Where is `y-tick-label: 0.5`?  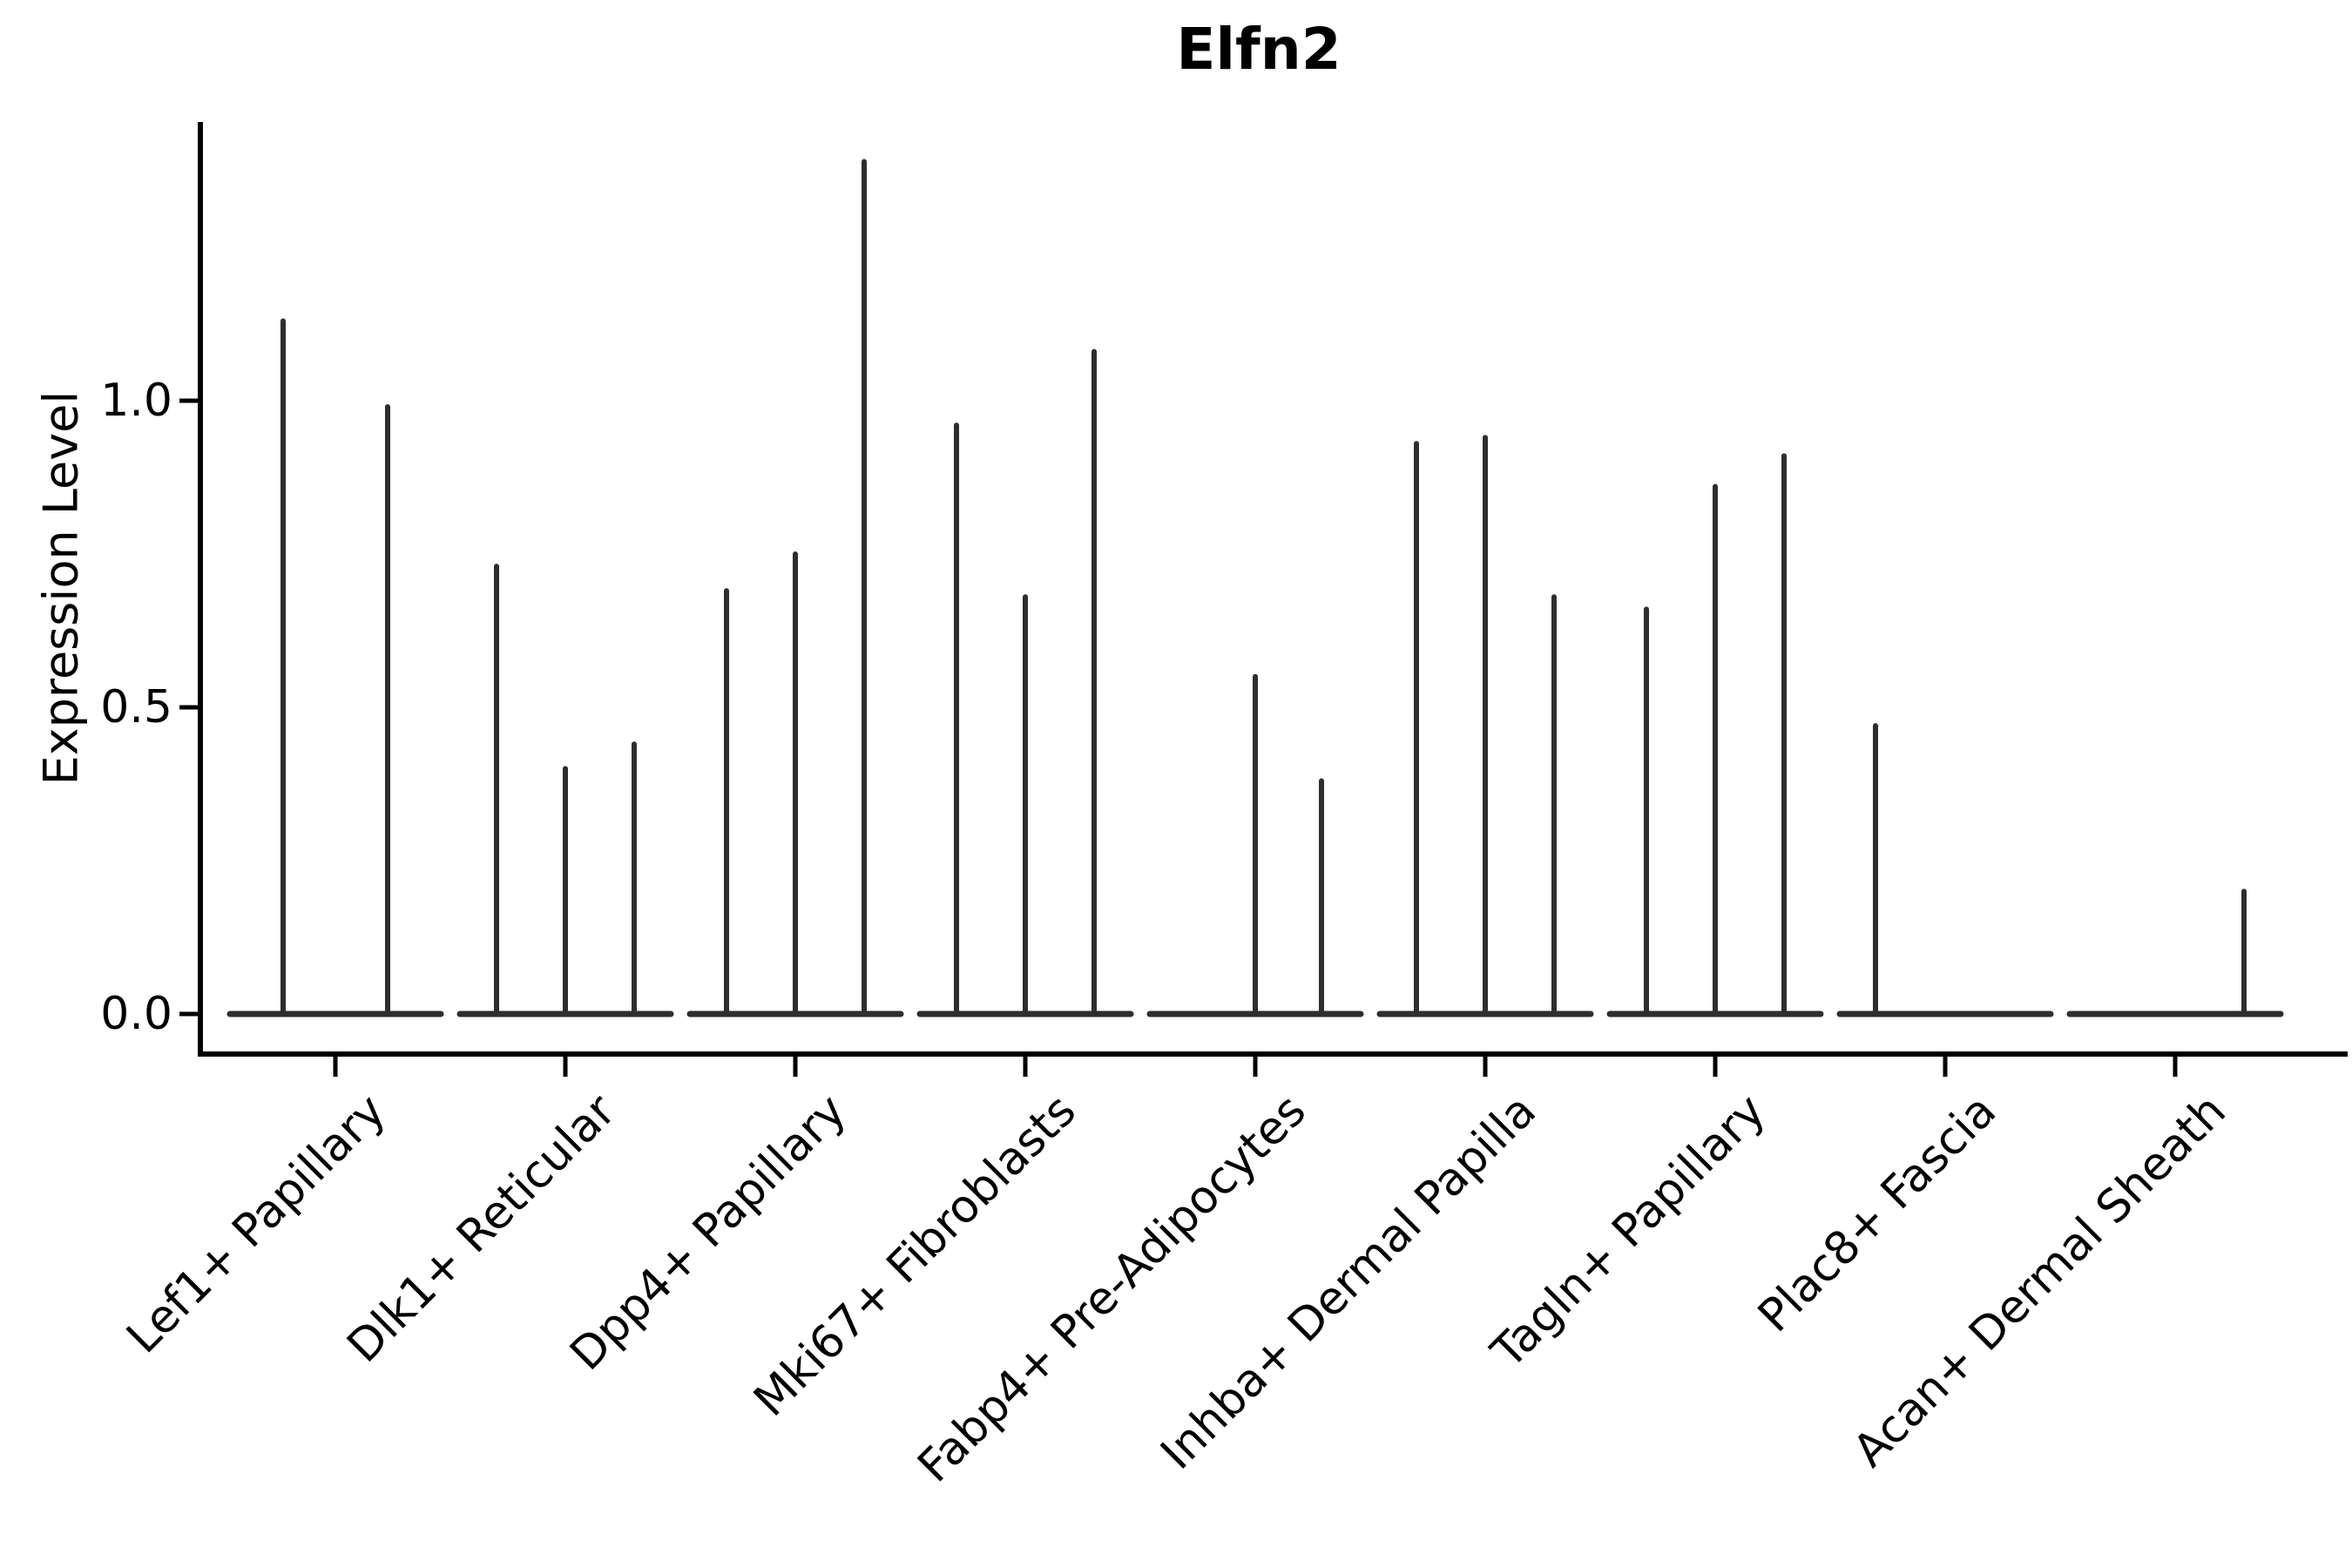
y-tick-label: 0.5 is located at coordinates (136, 707).